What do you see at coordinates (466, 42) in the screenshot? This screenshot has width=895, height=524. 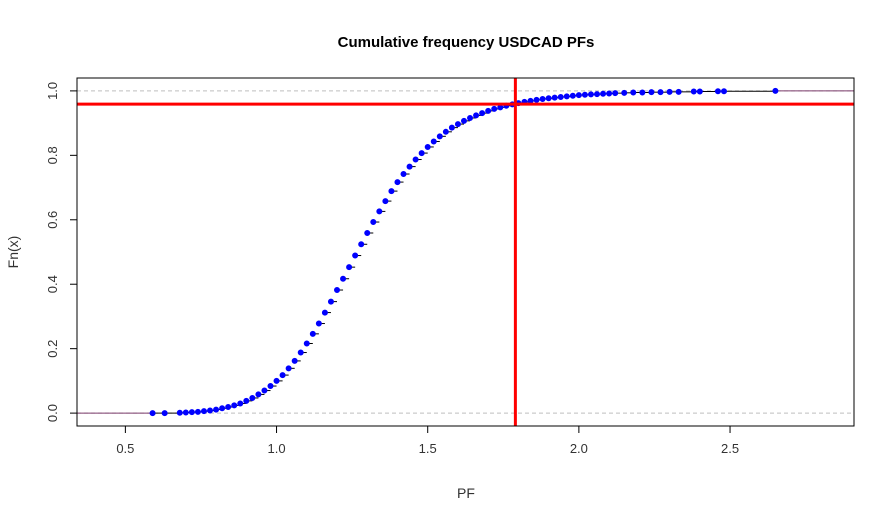 I see `chart-title: Cumulative frequency USDCAD PFs` at bounding box center [466, 42].